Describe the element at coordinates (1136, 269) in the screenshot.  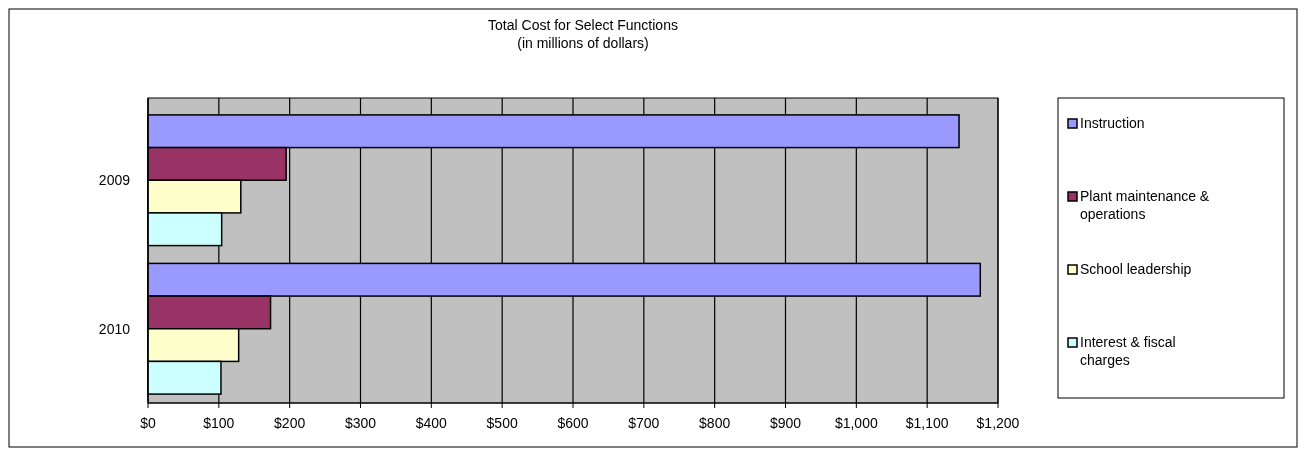
I see `legend-label: School leadership` at that location.